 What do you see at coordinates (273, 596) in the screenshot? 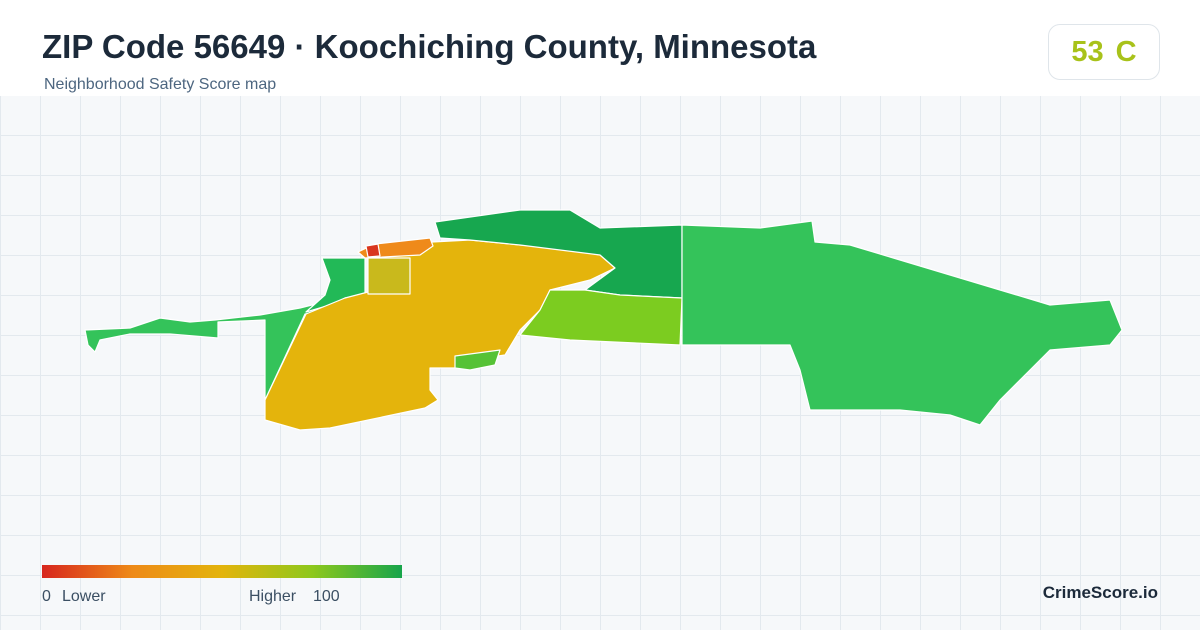
I see `legend-max-label: Higher` at bounding box center [273, 596].